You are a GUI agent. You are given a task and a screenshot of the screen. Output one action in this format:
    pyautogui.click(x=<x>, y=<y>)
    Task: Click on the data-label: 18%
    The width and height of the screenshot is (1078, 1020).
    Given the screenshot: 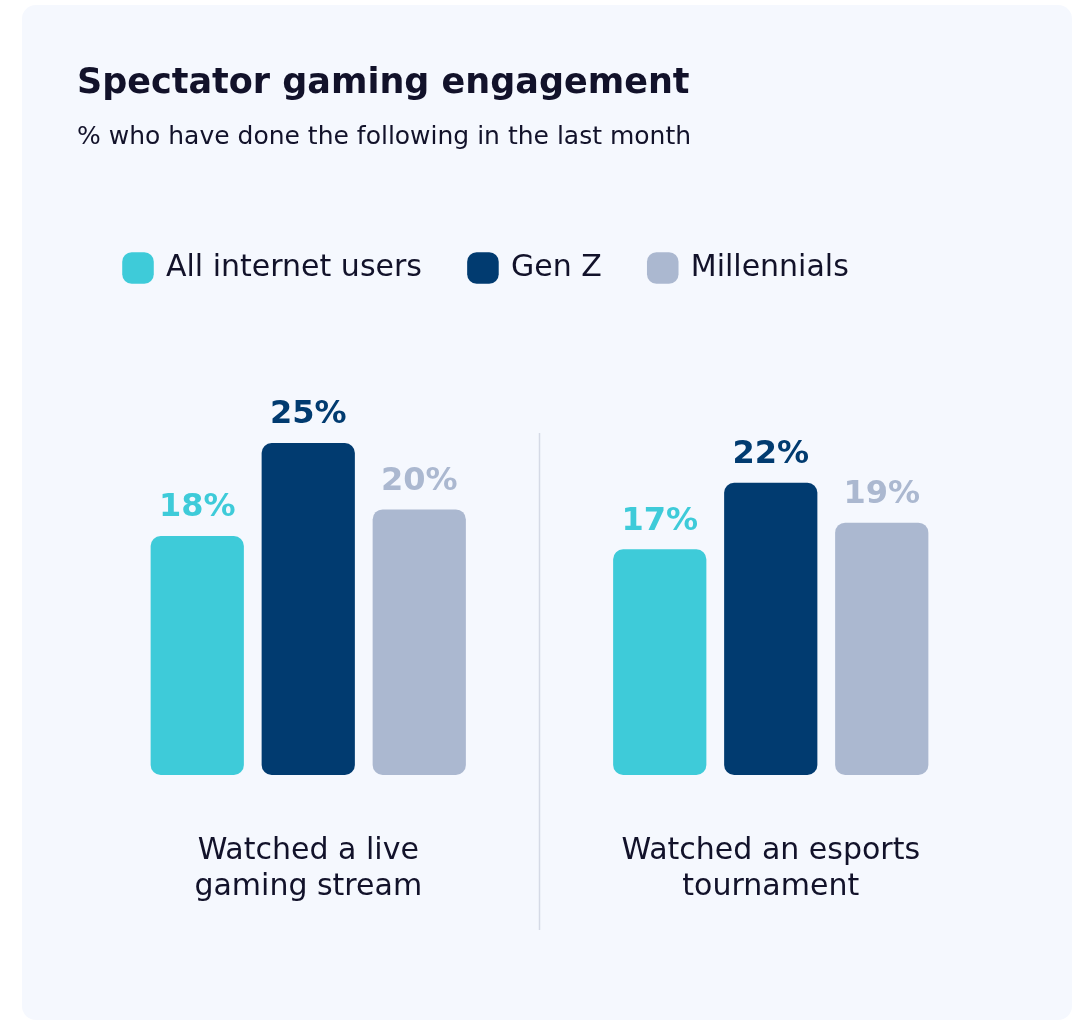 What is the action you would take?
    pyautogui.click(x=197, y=505)
    